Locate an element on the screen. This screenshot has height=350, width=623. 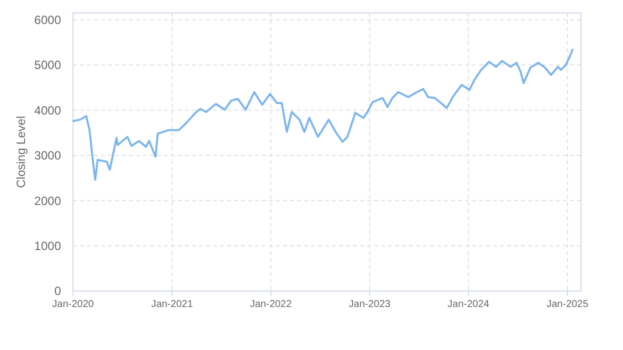
y-tick-label: 0 is located at coordinates (58, 291).